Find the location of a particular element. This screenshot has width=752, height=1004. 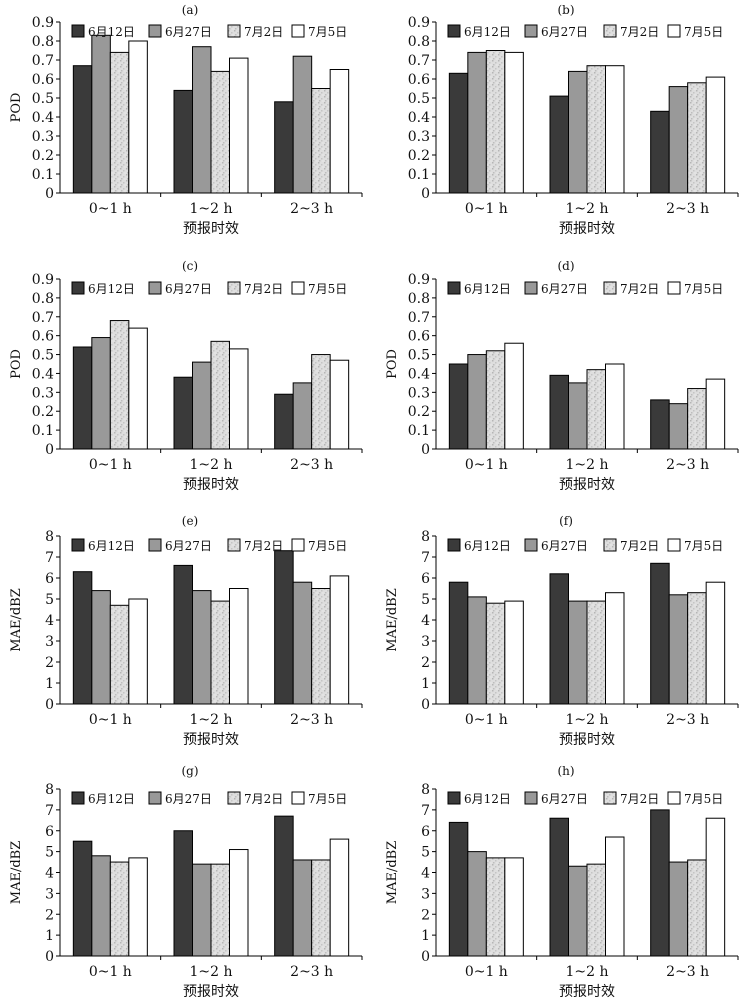

y-tick-label: 0.4 is located at coordinates (43, 118).